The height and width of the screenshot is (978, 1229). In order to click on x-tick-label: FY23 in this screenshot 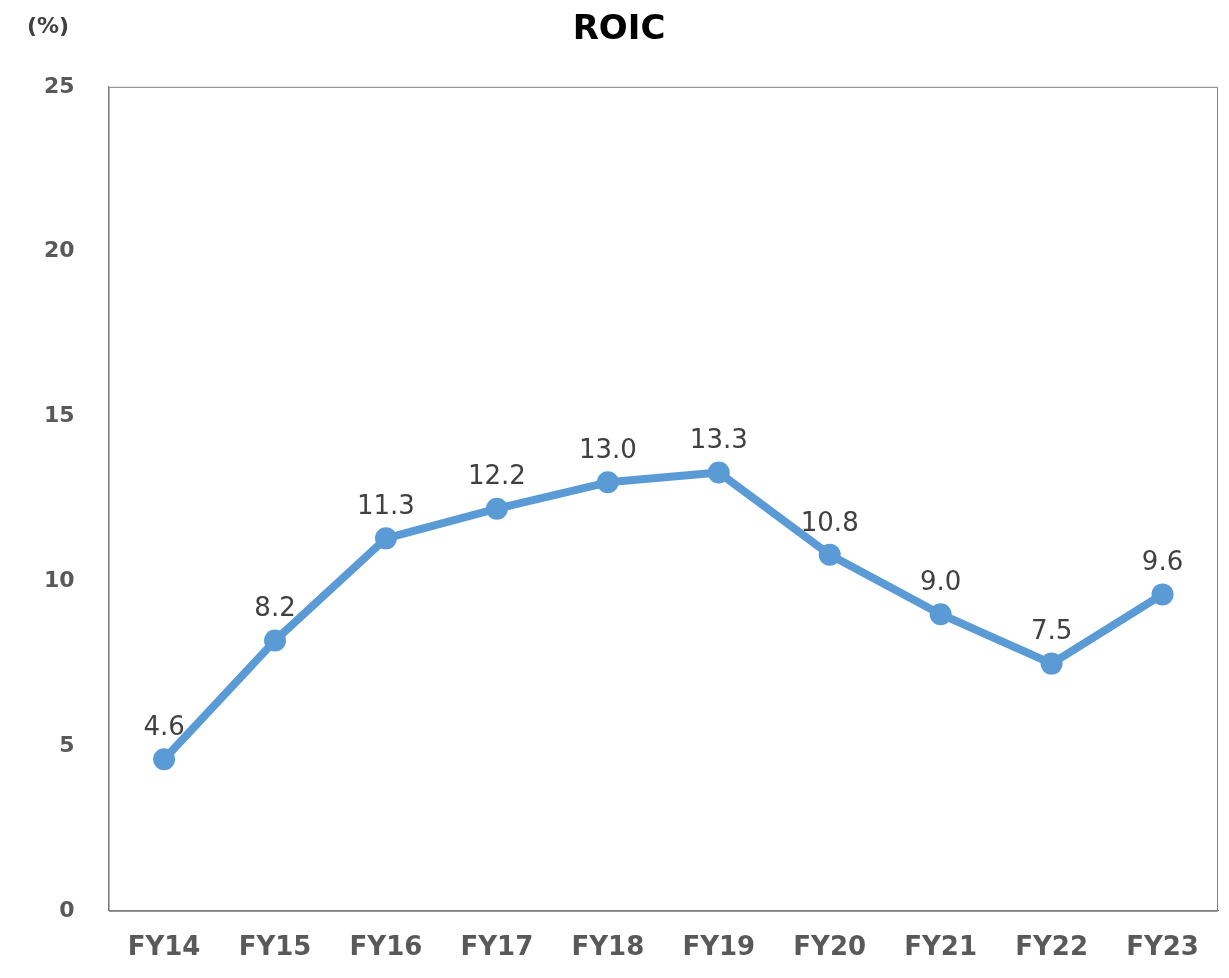, I will do `click(1162, 946)`.